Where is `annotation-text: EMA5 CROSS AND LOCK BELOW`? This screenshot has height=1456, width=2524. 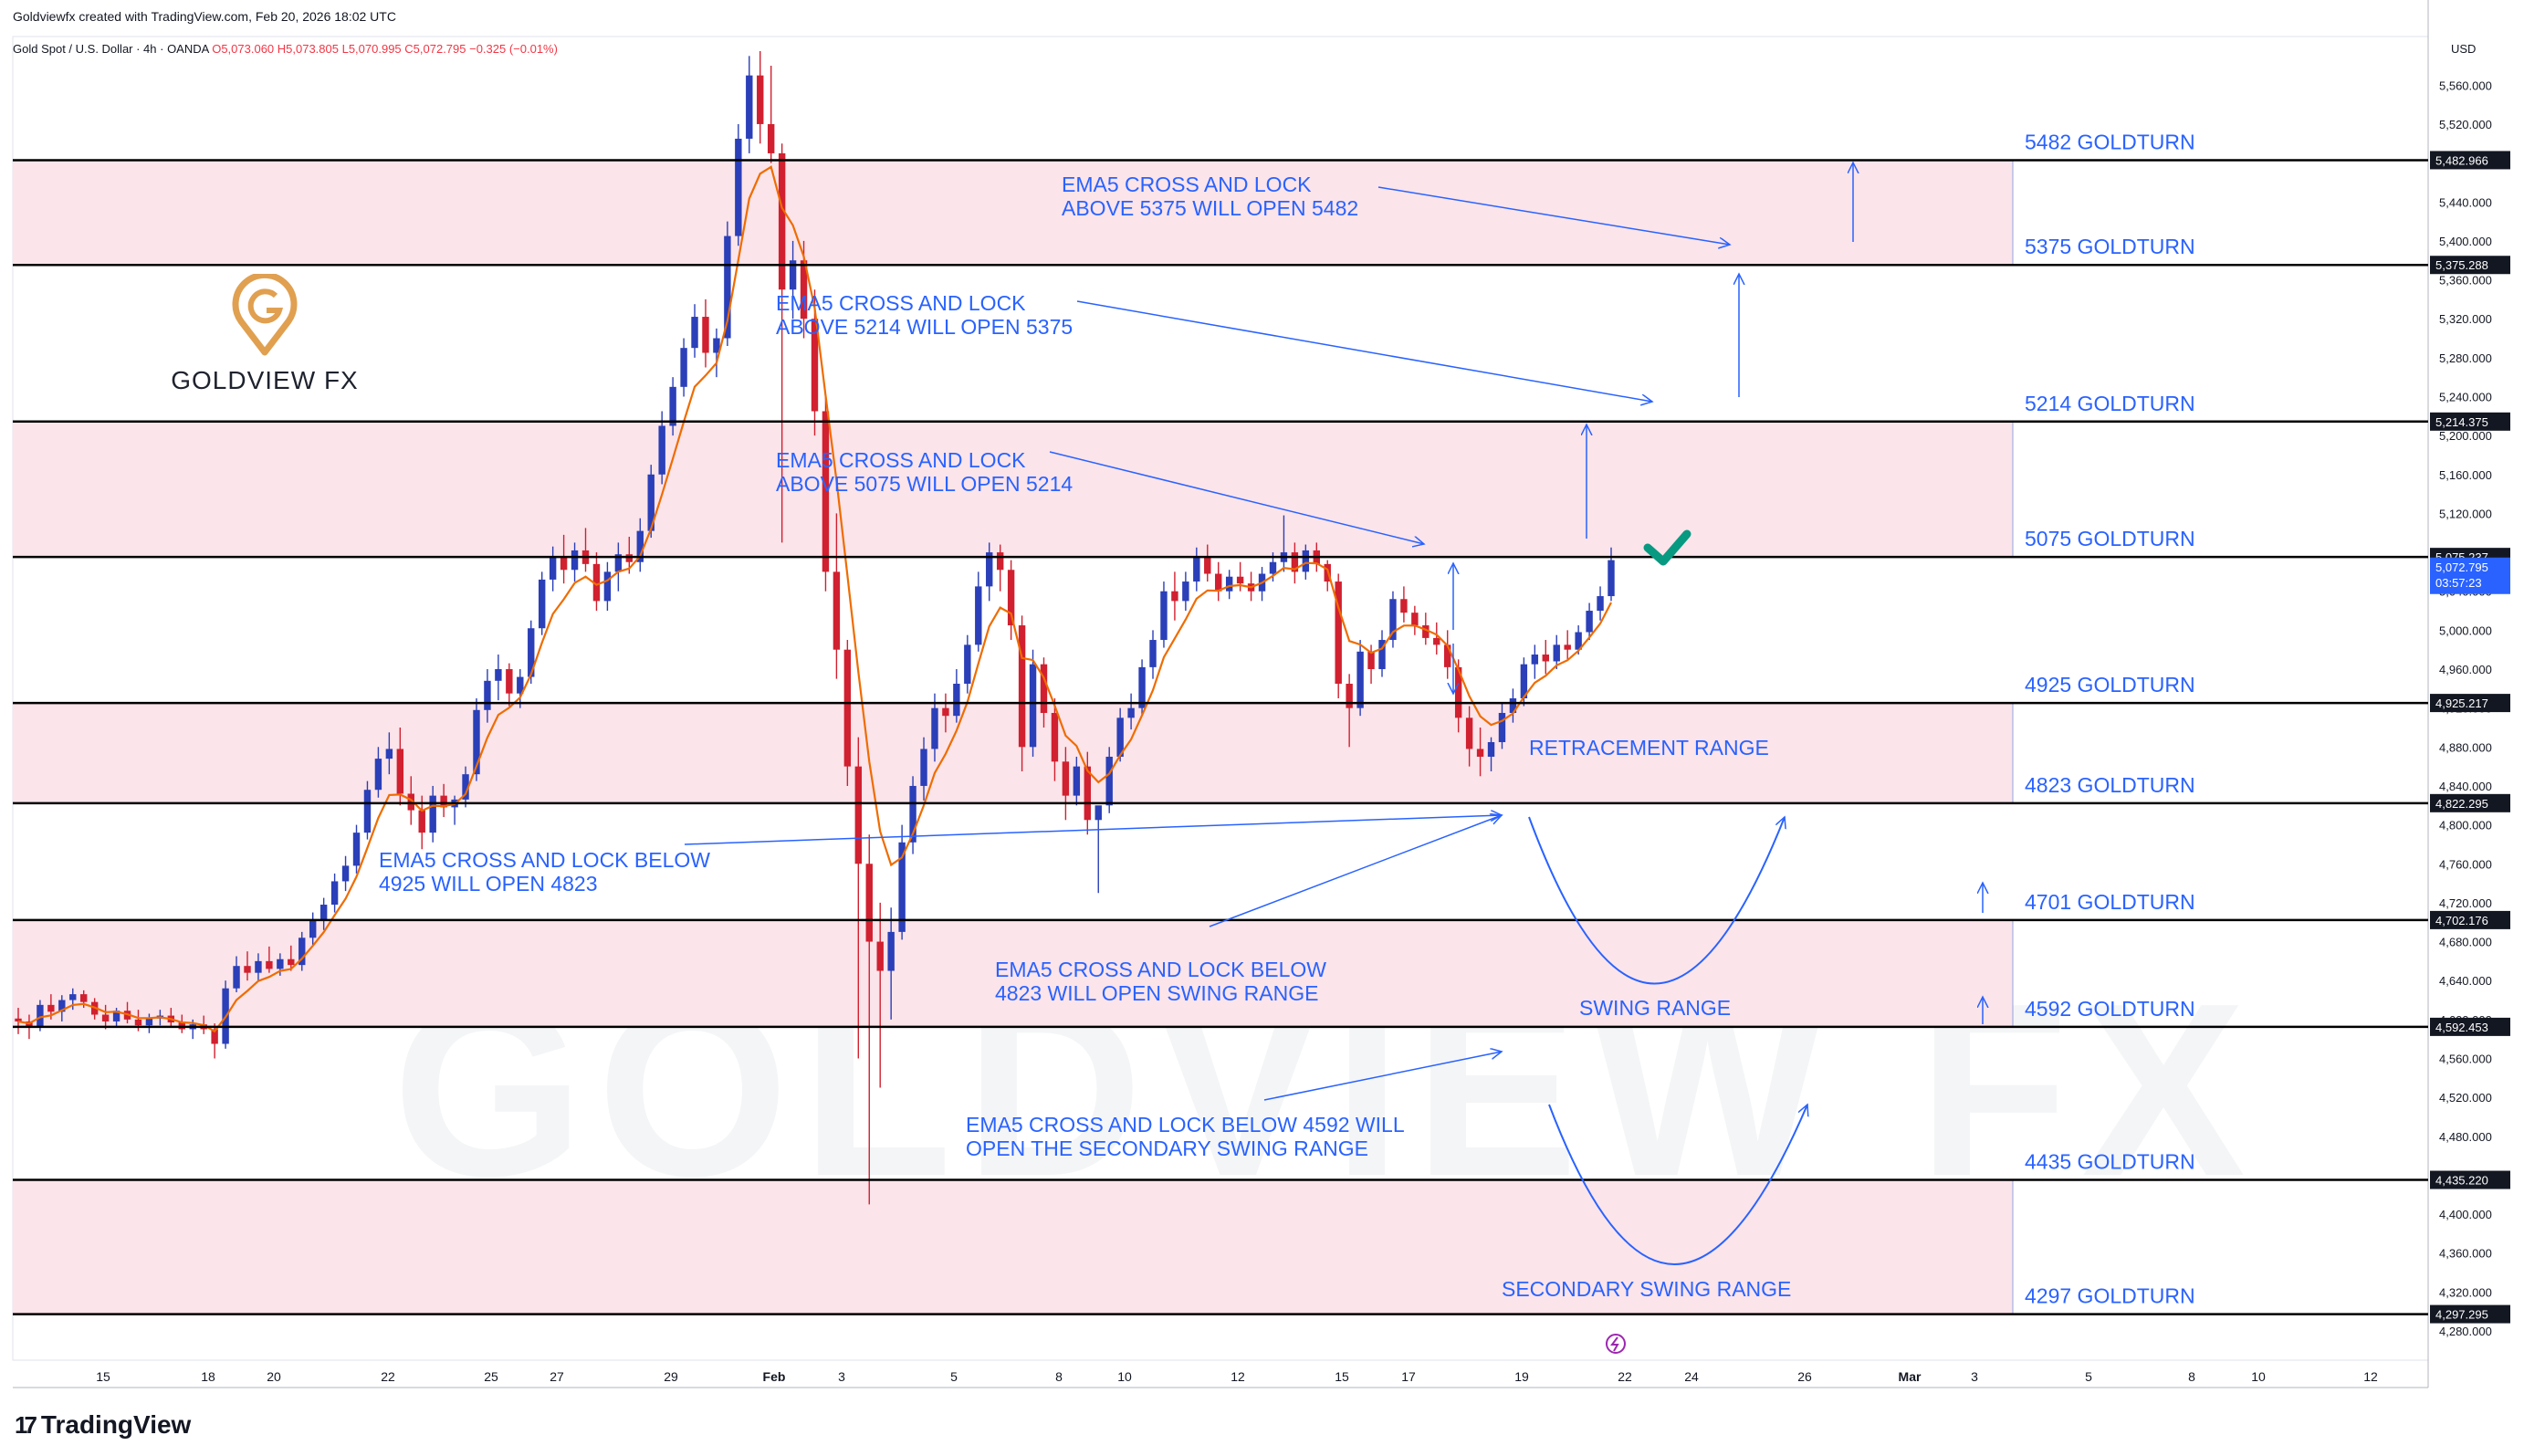
annotation-text: EMA5 CROSS AND LOCK BELOW is located at coordinates (544, 860).